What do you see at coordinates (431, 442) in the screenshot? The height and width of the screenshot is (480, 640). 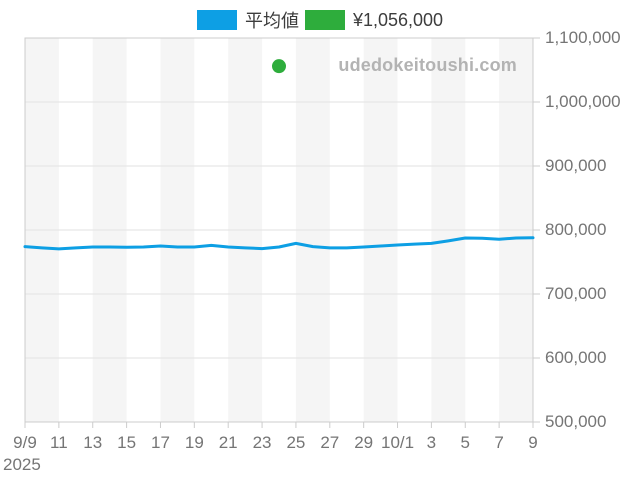 I see `x-axis-label: 3` at bounding box center [431, 442].